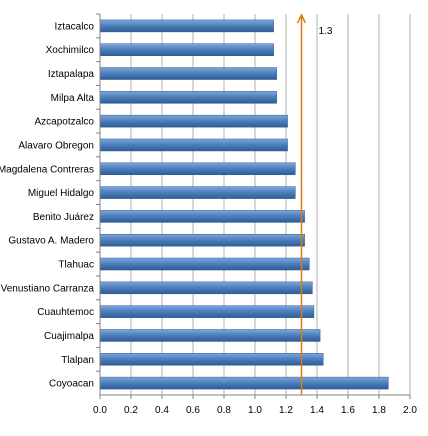  I want to click on category-label: Magdalena Contreras, so click(47, 169).